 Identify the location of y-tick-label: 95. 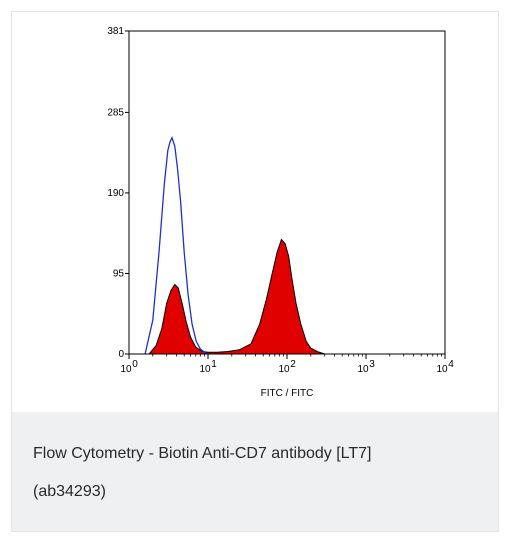
(119, 273).